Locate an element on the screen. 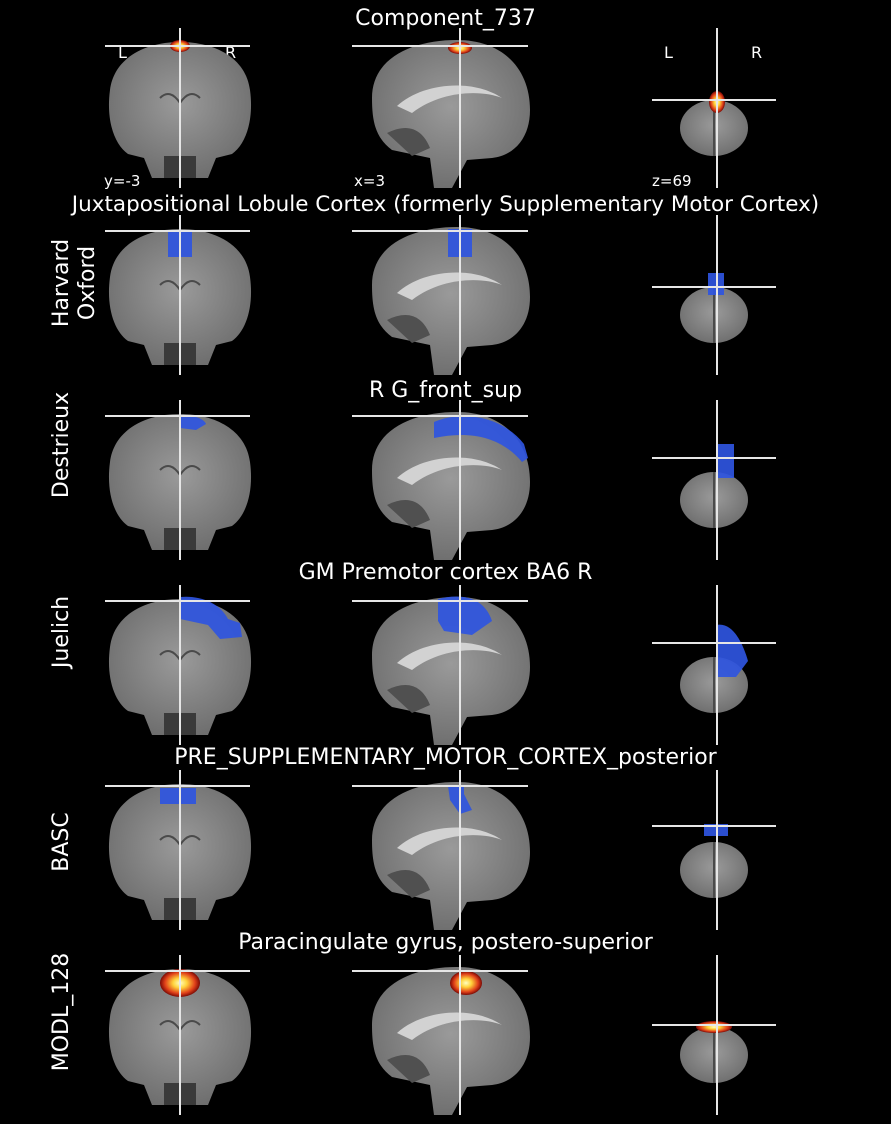  coronal-slice-juelich is located at coordinates (178, 665).